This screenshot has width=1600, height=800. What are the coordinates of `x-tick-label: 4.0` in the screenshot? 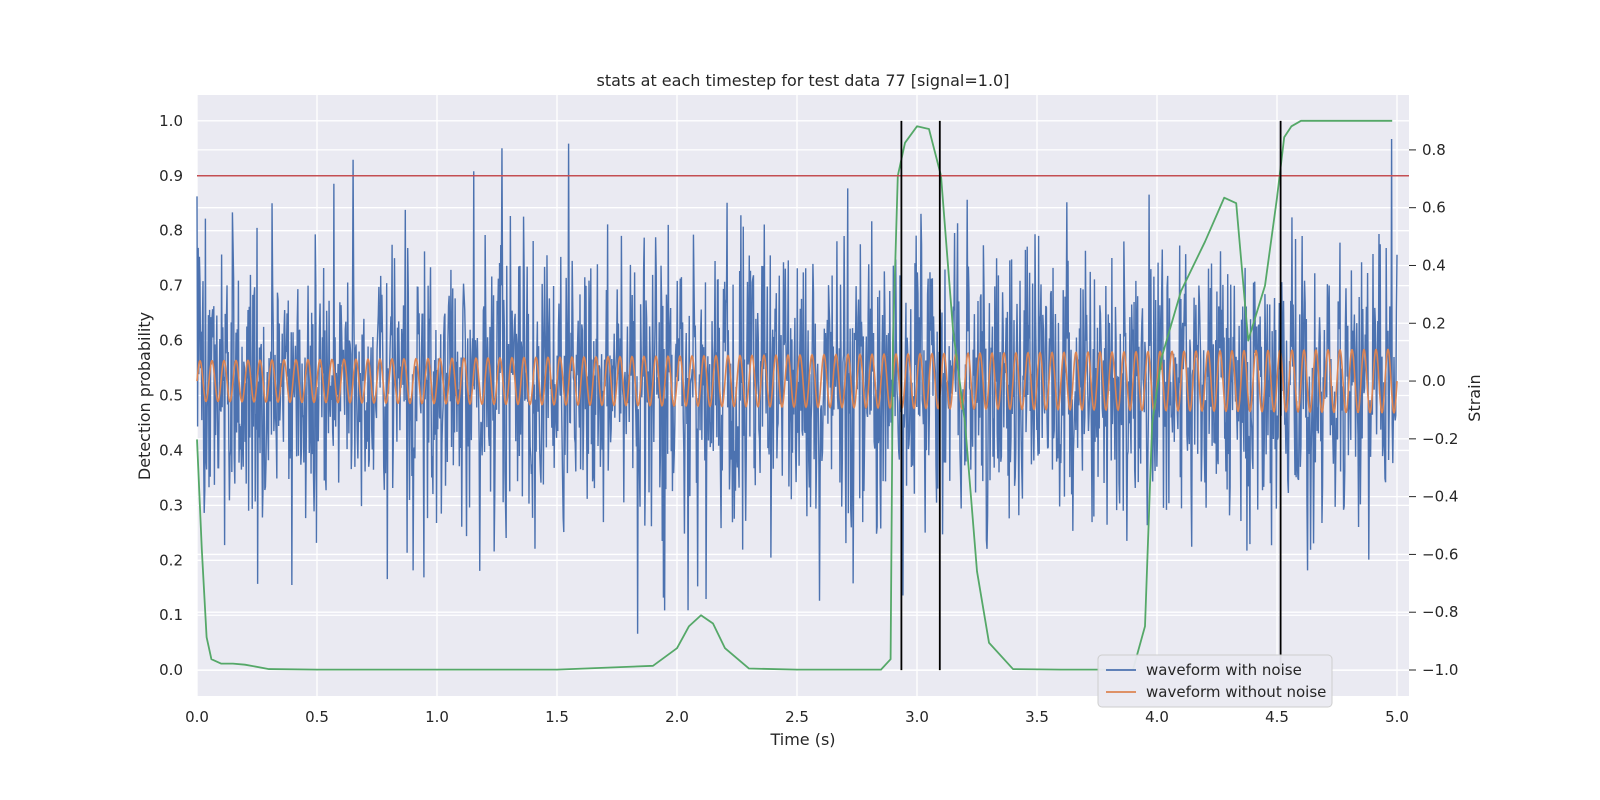 It's located at (1157, 717).